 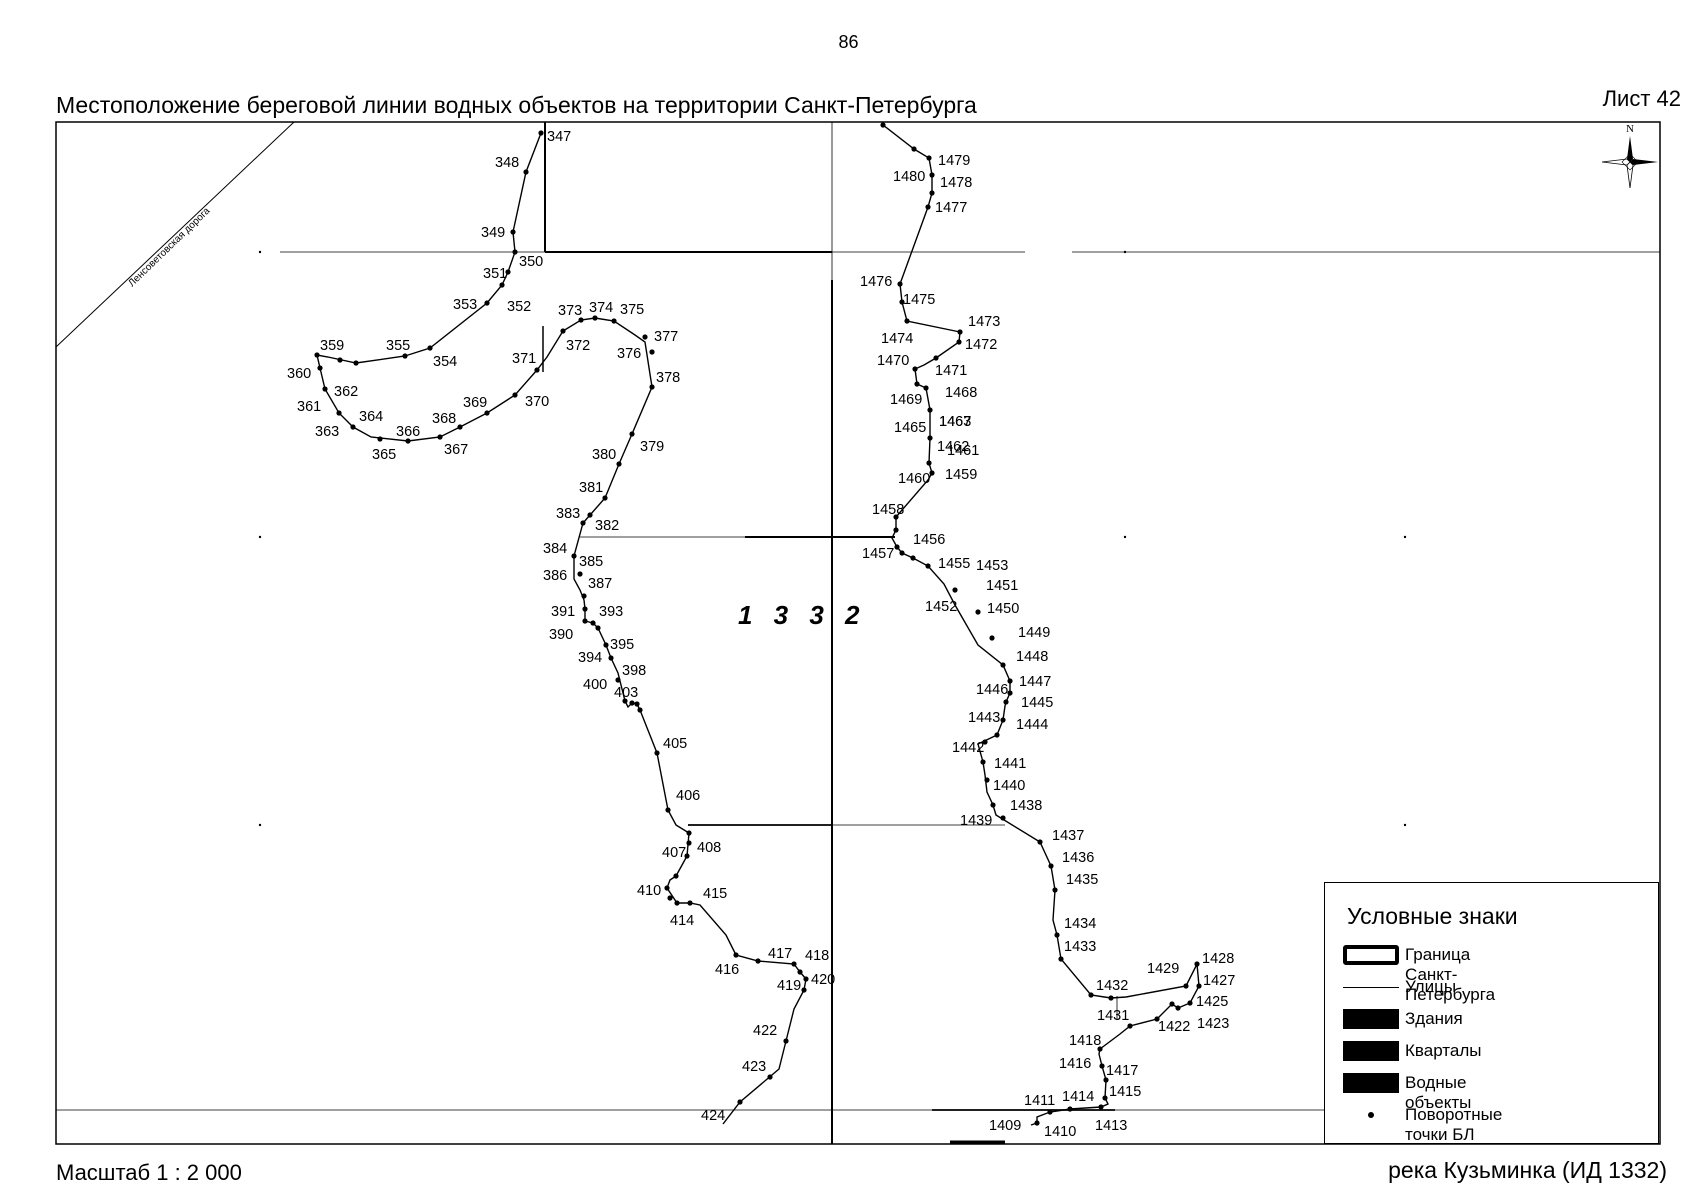 What do you see at coordinates (1443, 1050) in the screenshot?
I see `legend-label: Кварталы` at bounding box center [1443, 1050].